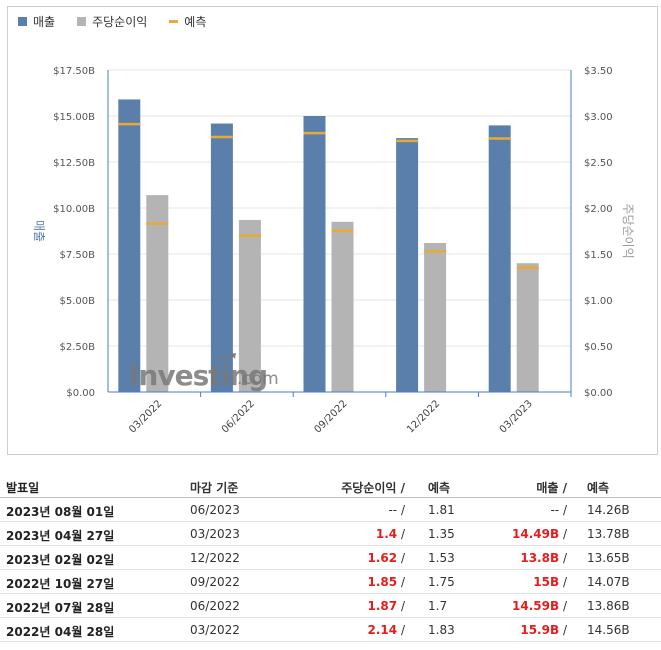 This screenshot has height=650, width=661. What do you see at coordinates (393, 510) in the screenshot?
I see `row-eps-value: --` at bounding box center [393, 510].